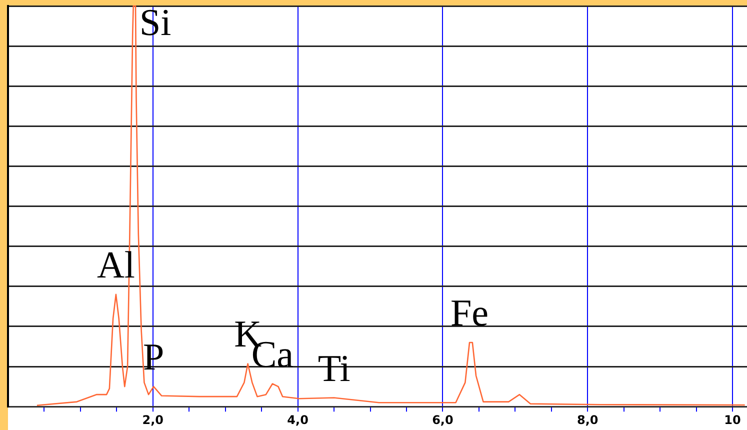  I want to click on x-tick-label: 4,0, so click(297, 419).